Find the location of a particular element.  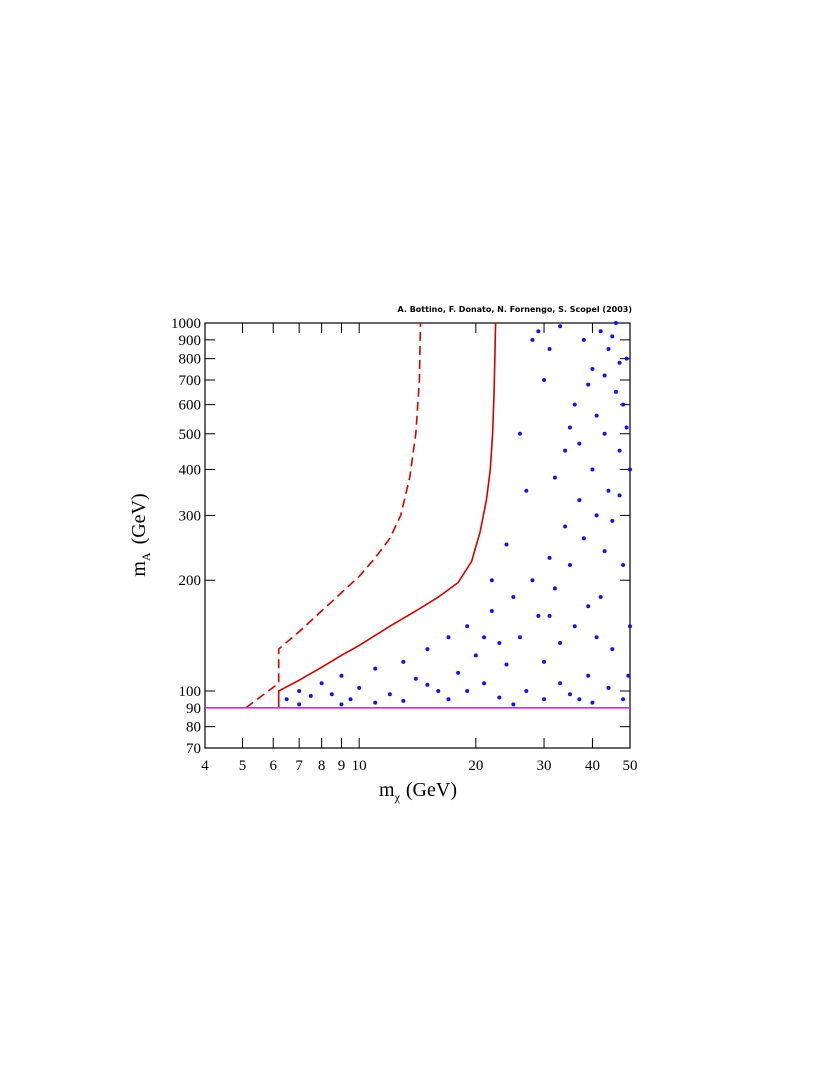

y-tick-label: 1000 is located at coordinates (186, 324).